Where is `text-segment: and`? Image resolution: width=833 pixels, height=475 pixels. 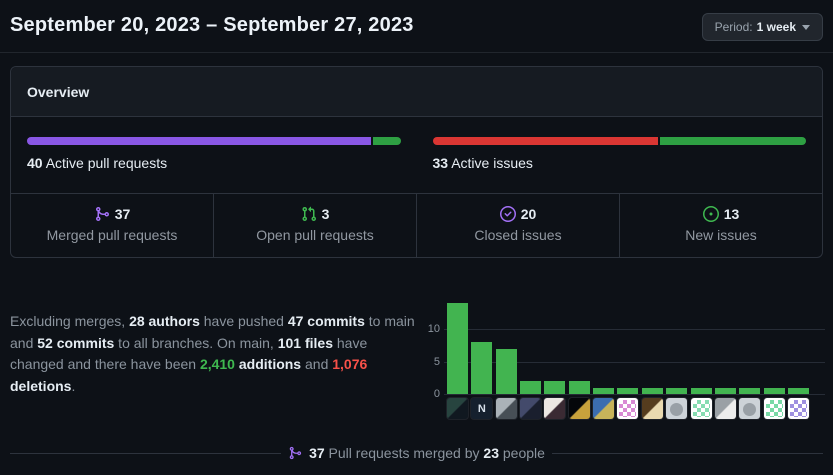
text-segment: and is located at coordinates (317, 364).